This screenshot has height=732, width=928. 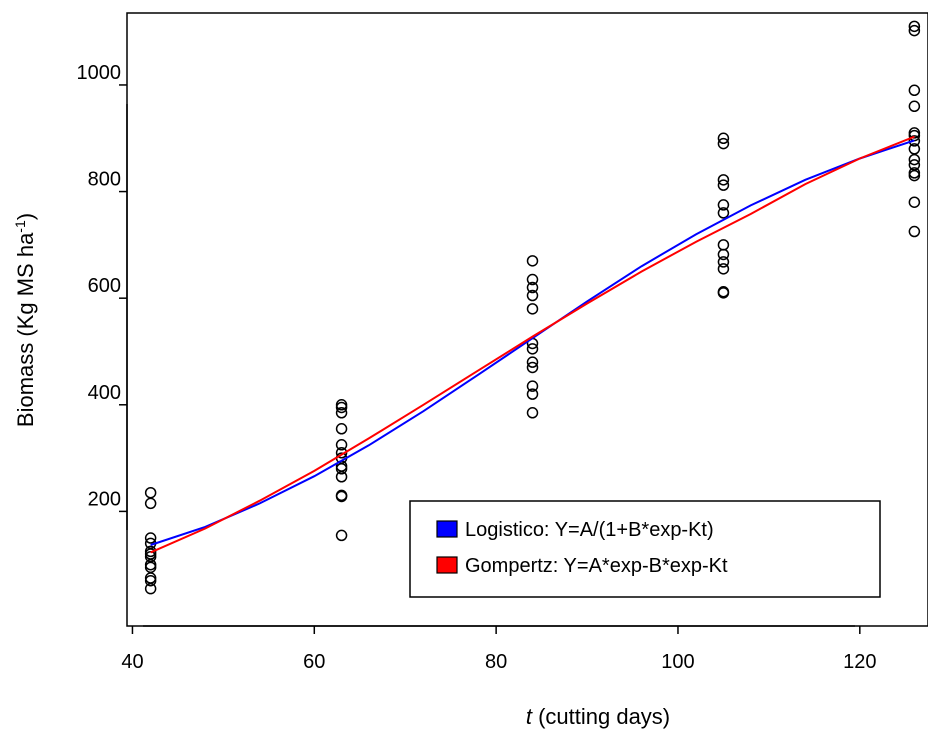 I want to click on x-axis-title: t (cutting days), so click(x=598, y=716).